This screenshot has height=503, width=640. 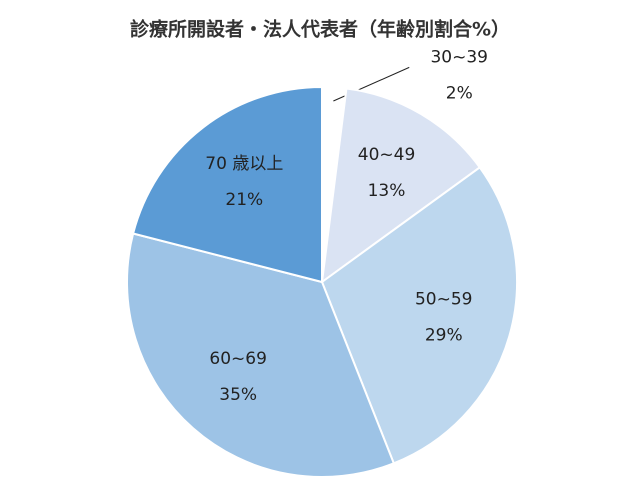 I want to click on slice-label: 50~59, so click(x=444, y=299).